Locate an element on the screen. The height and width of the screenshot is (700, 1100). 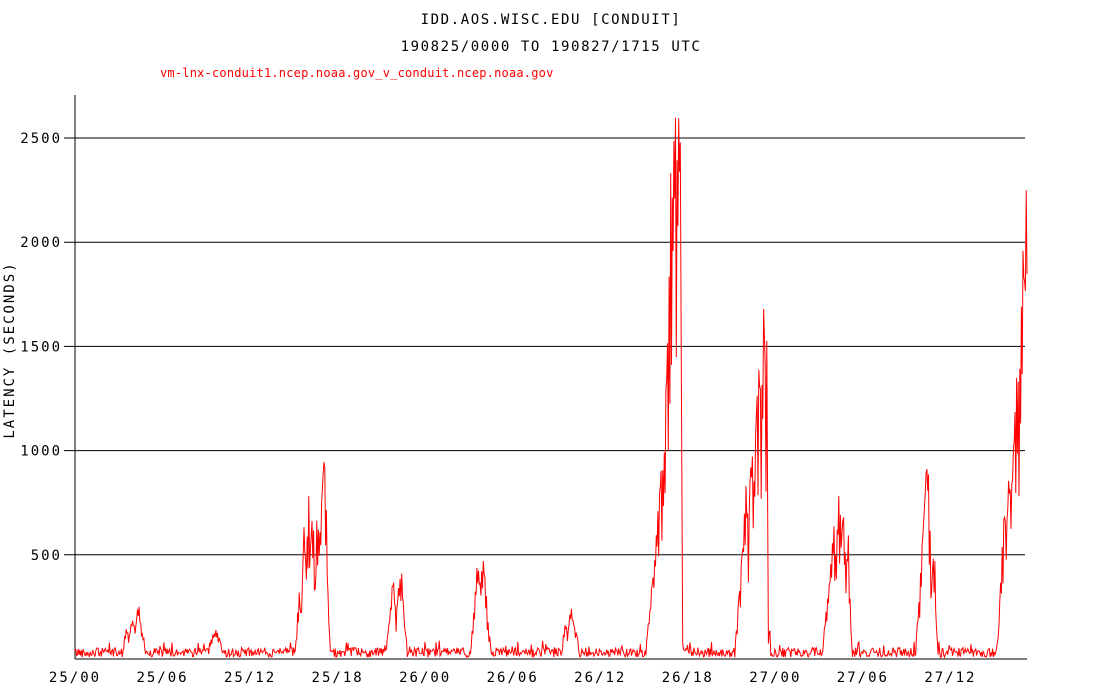
y-tick-label: 1500 is located at coordinates (41, 347).